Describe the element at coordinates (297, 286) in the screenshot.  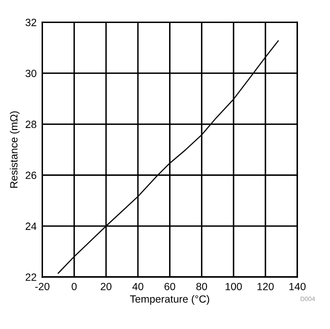
I see `x-tick-label: 140` at that location.